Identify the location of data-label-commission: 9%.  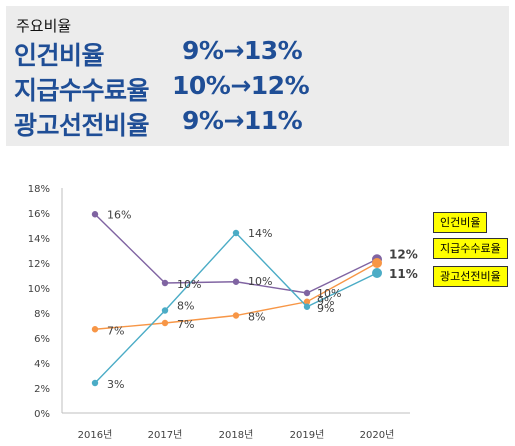
(325, 301).